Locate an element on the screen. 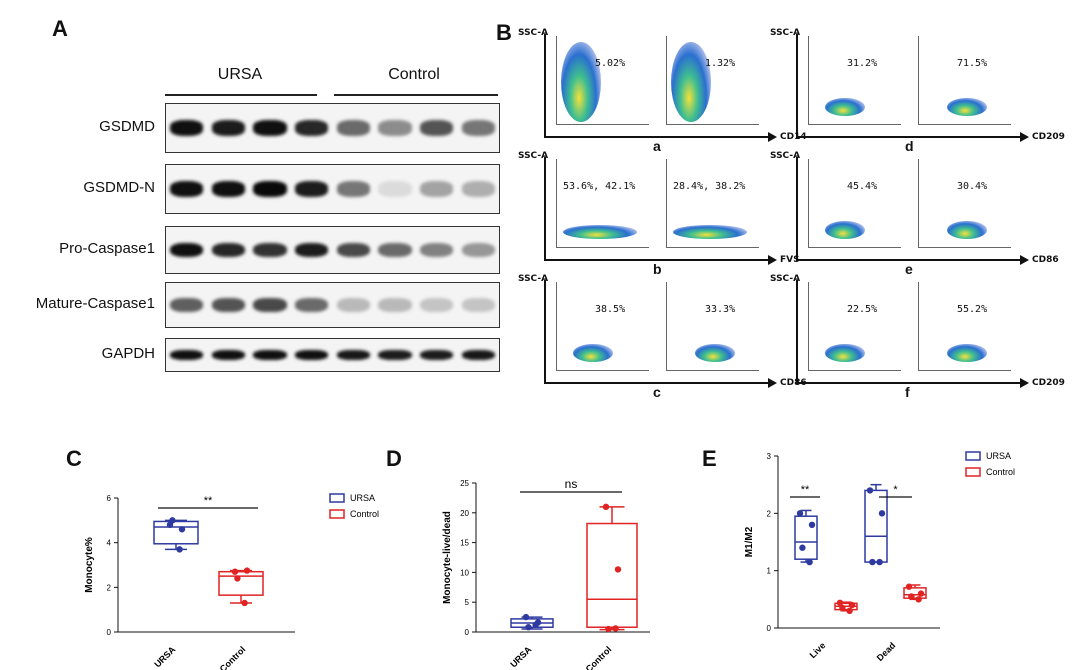 The width and height of the screenshot is (1080, 670). flow-percentage: 53.6%, 42.1% is located at coordinates (599, 186).